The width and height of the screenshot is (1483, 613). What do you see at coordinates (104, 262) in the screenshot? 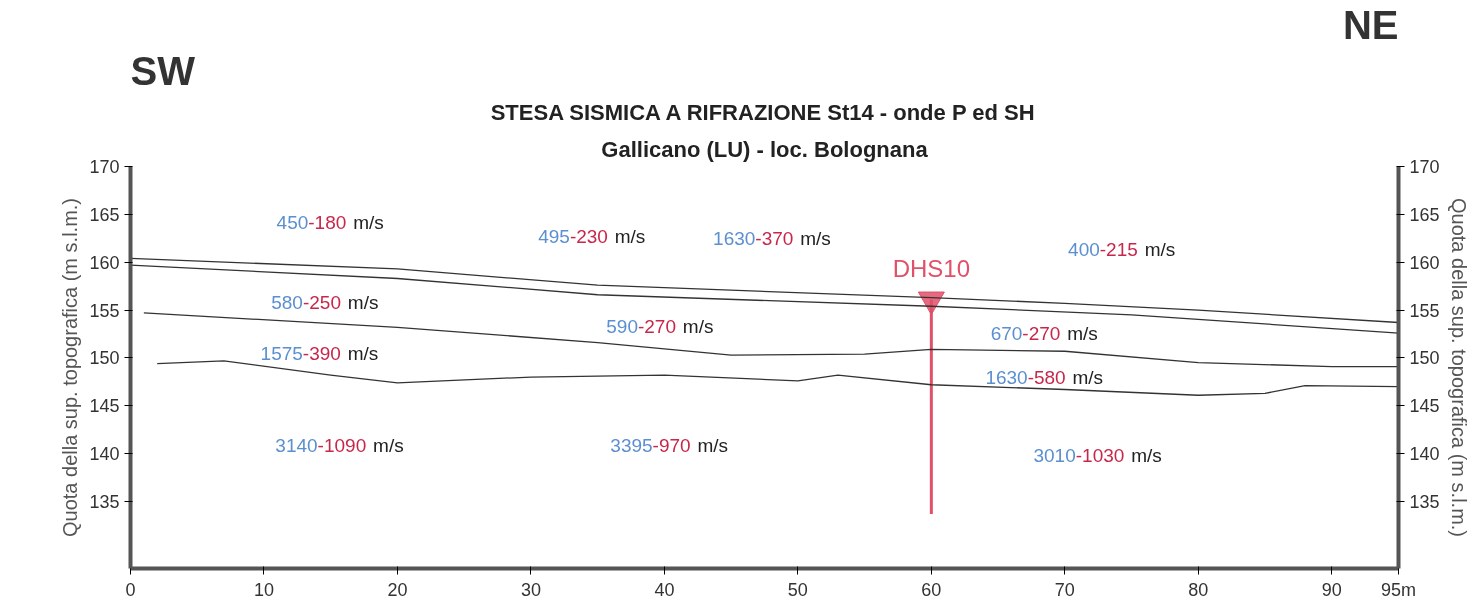
I see `y-tick-label: 160` at bounding box center [104, 262].